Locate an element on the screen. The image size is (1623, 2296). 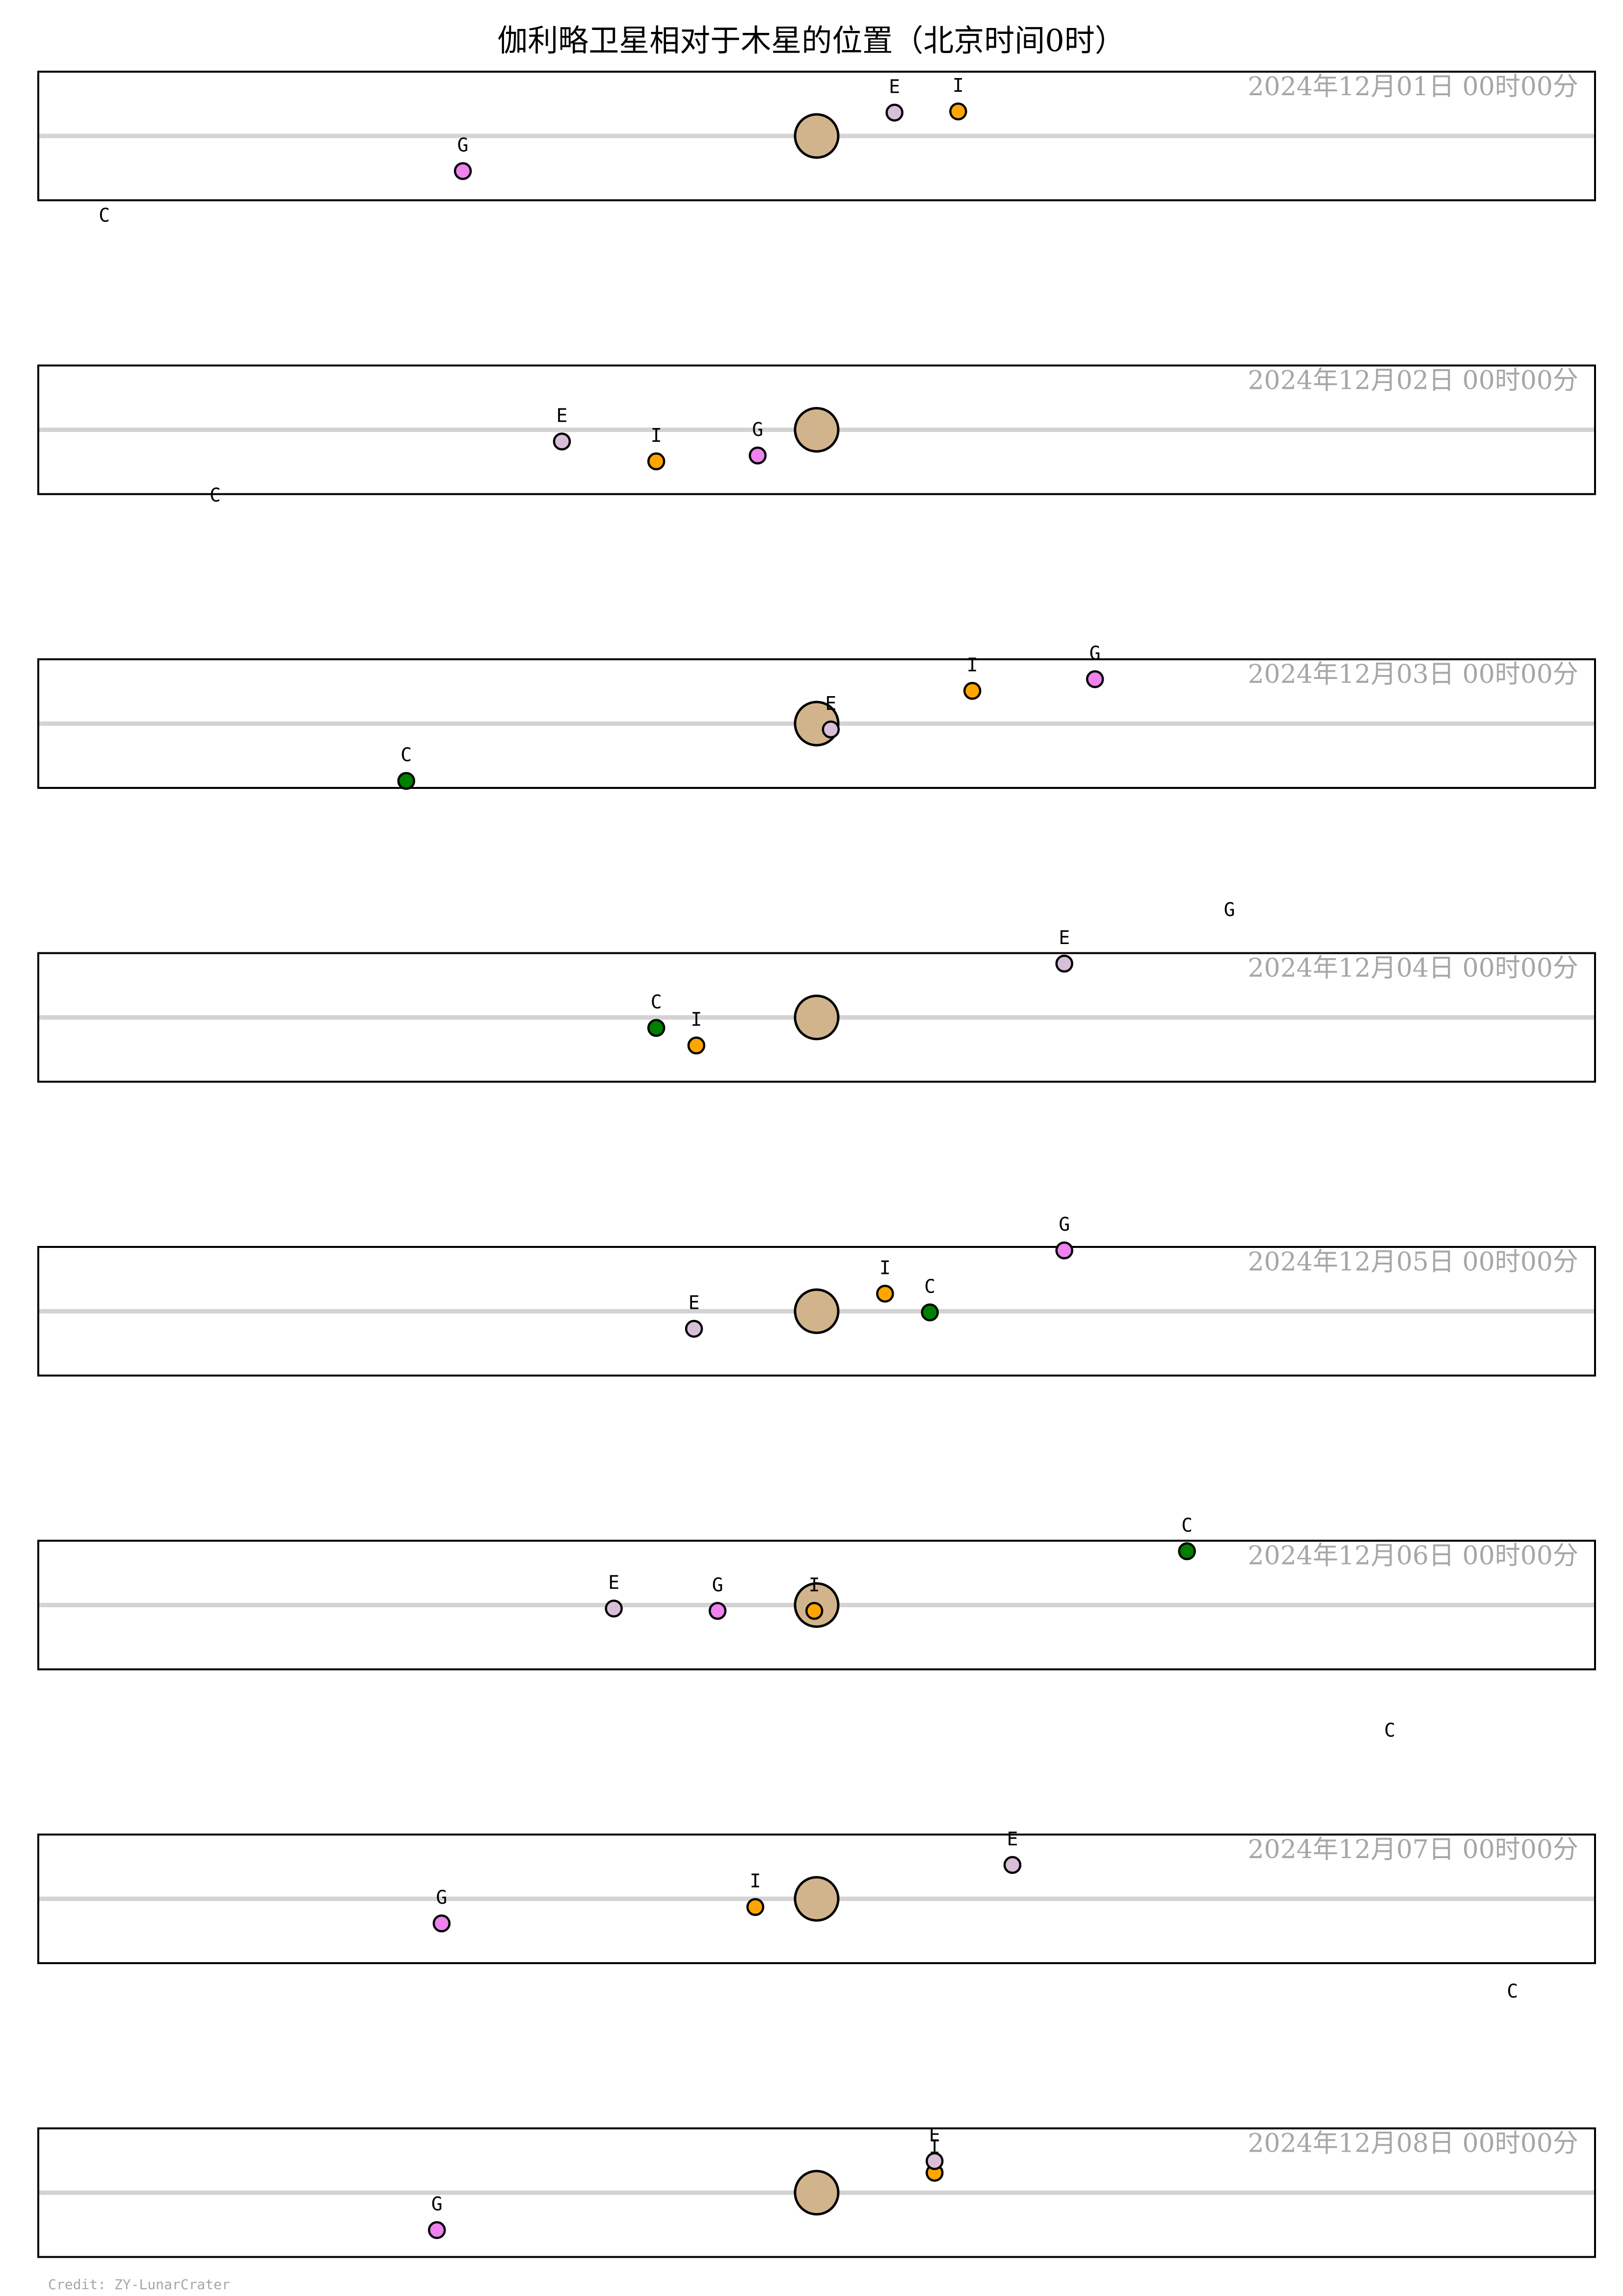
panel-date-label: 2024年12月02日 00时00分 is located at coordinates (1413, 381).